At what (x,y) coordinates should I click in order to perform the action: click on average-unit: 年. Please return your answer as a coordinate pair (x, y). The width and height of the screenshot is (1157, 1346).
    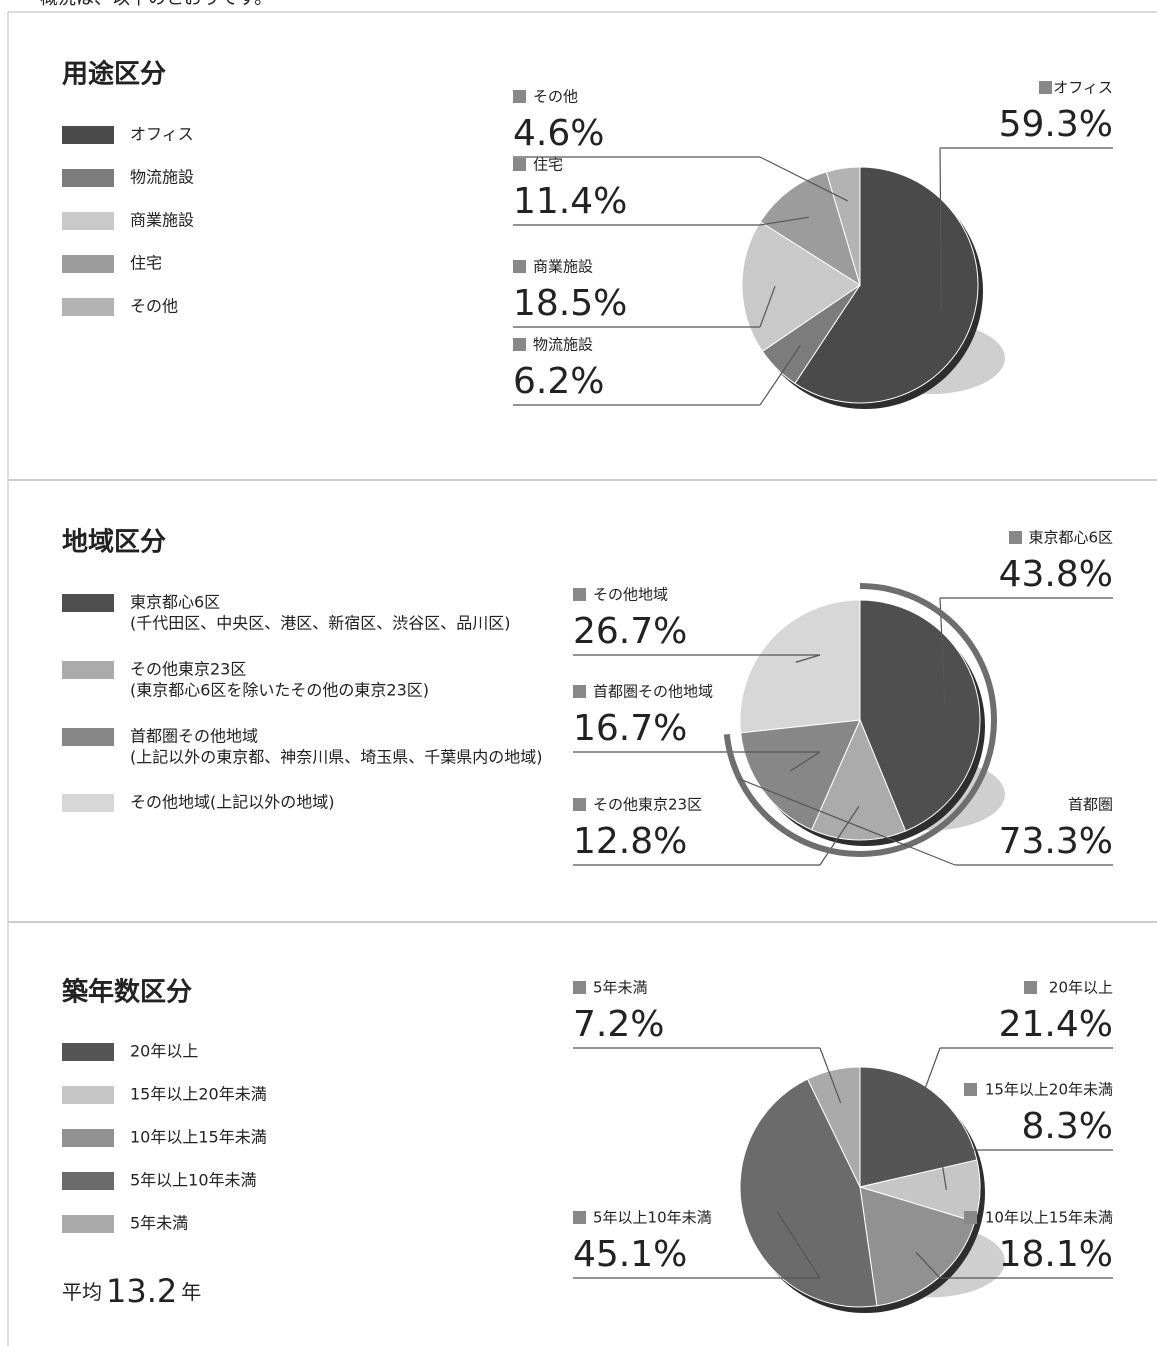
    Looking at the image, I should click on (191, 1292).